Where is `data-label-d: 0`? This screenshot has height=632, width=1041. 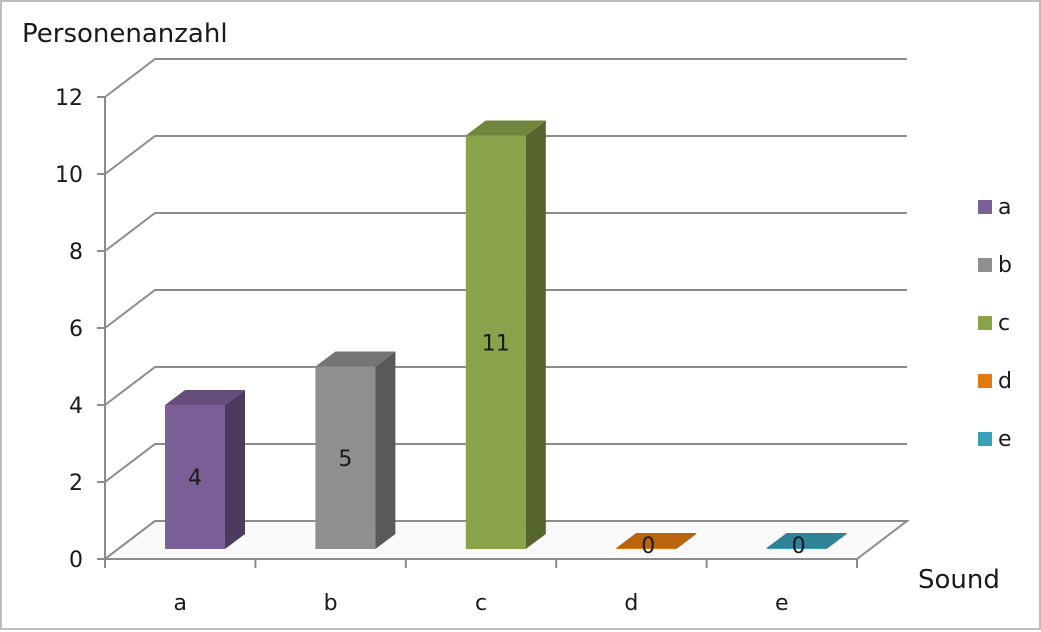 data-label-d: 0 is located at coordinates (648, 546).